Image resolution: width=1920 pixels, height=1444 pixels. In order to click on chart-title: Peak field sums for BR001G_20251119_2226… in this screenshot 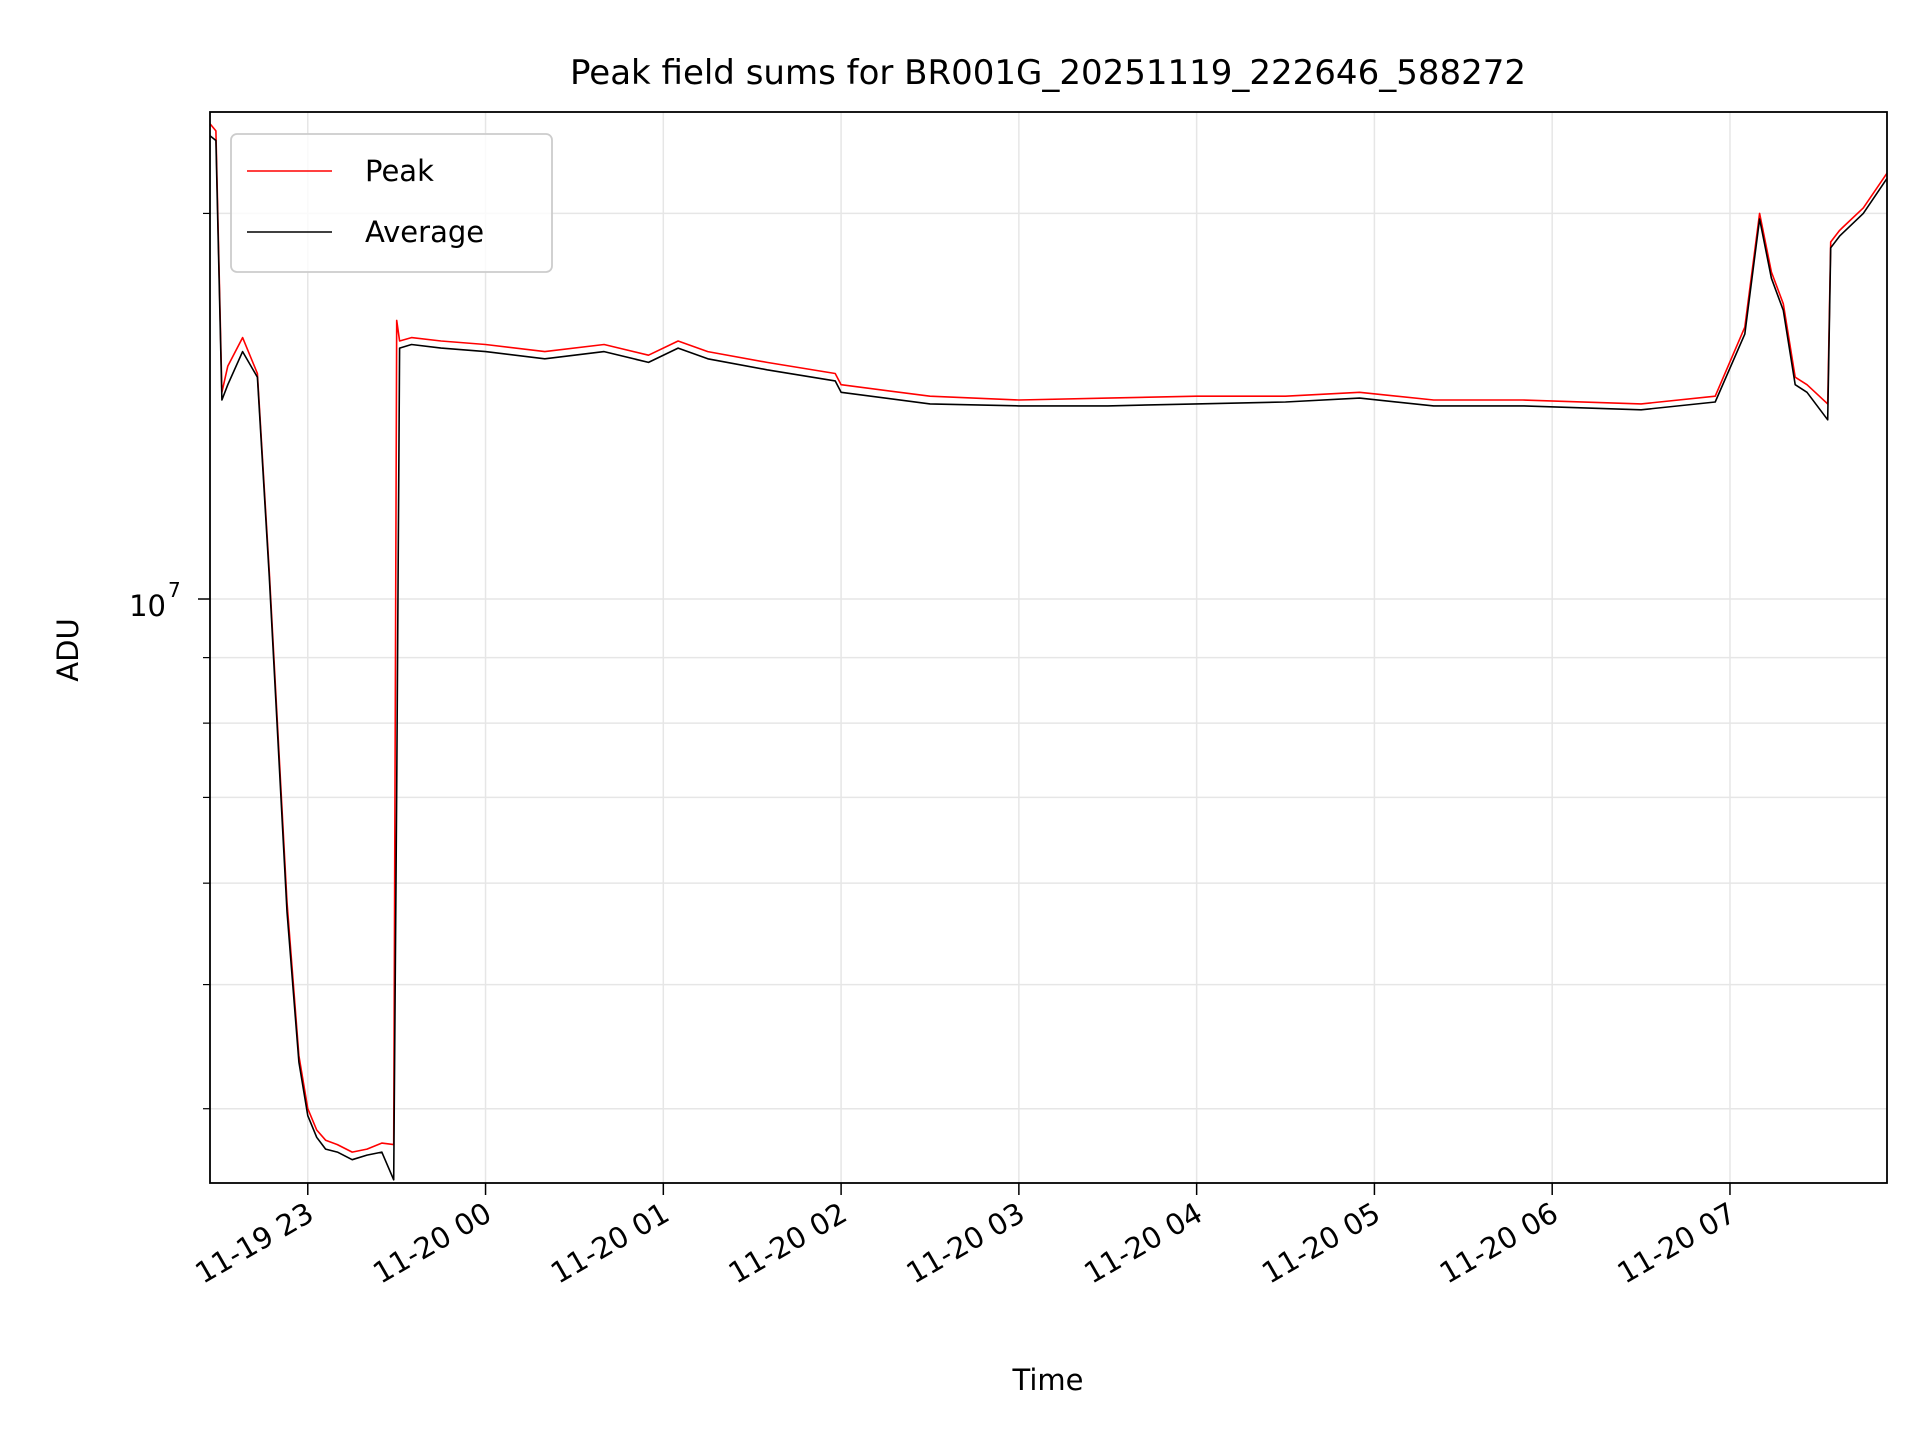, I will do `click(1048, 73)`.